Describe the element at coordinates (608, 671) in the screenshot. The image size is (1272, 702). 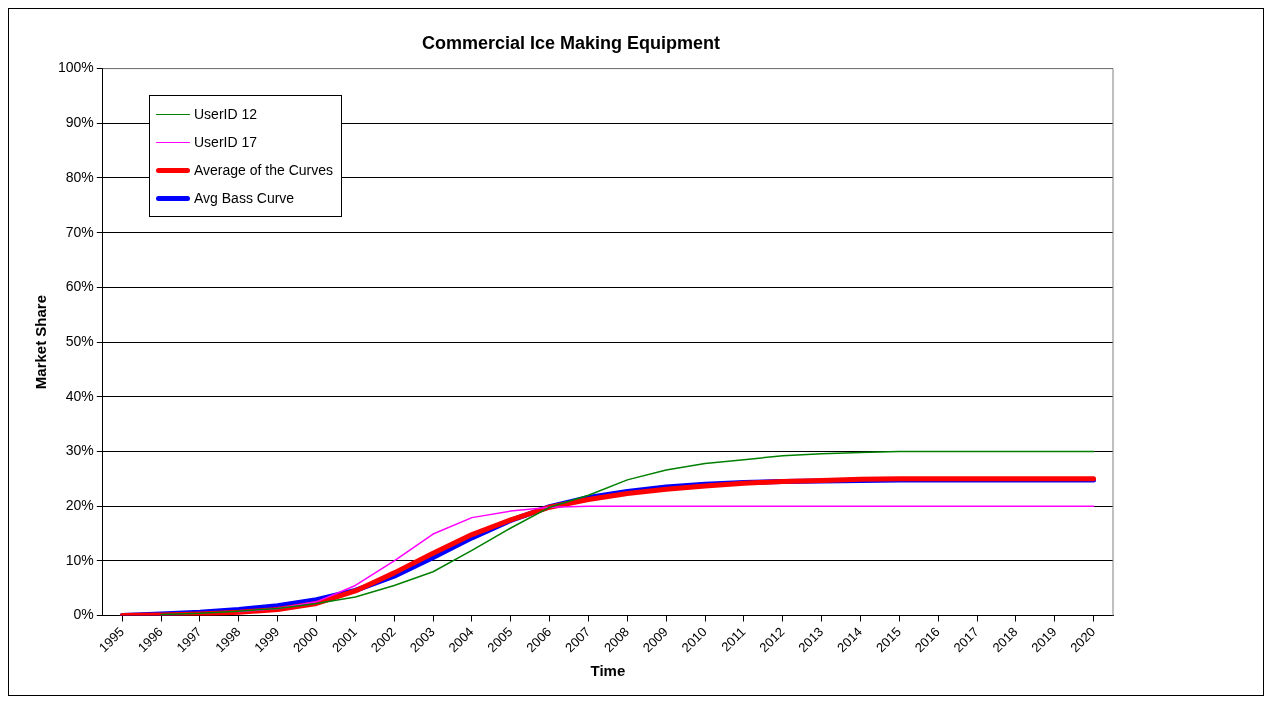
I see `x-axis-title: Time` at that location.